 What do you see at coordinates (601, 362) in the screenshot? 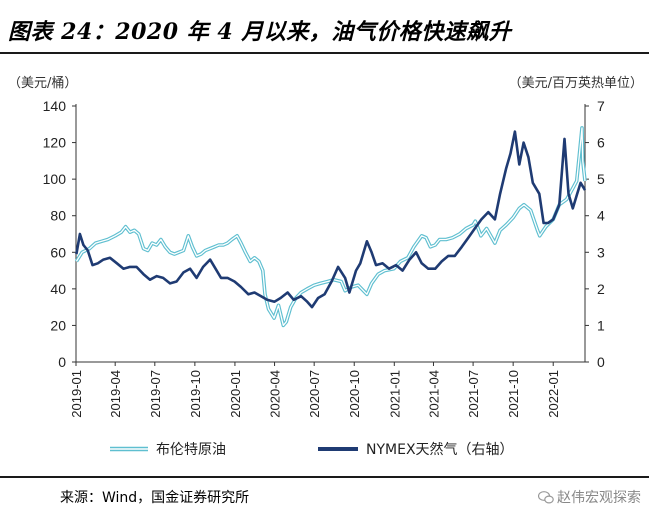
I see `right-tick-label: 0` at bounding box center [601, 362].